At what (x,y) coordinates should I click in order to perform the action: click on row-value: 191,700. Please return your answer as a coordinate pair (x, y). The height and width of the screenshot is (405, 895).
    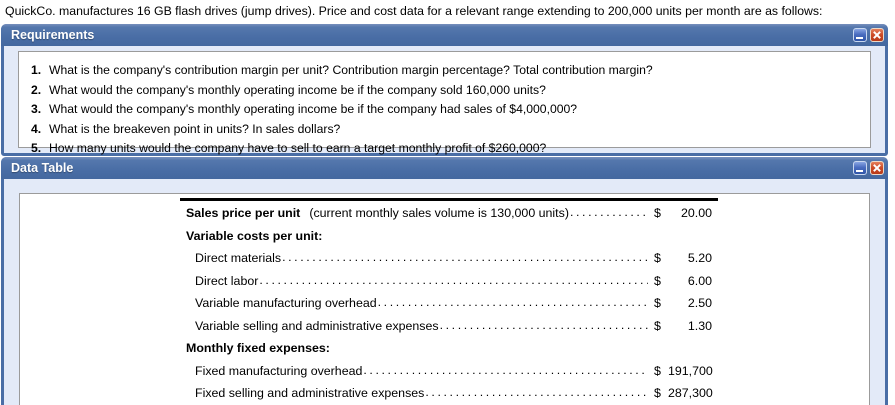
    Looking at the image, I should click on (690, 370).